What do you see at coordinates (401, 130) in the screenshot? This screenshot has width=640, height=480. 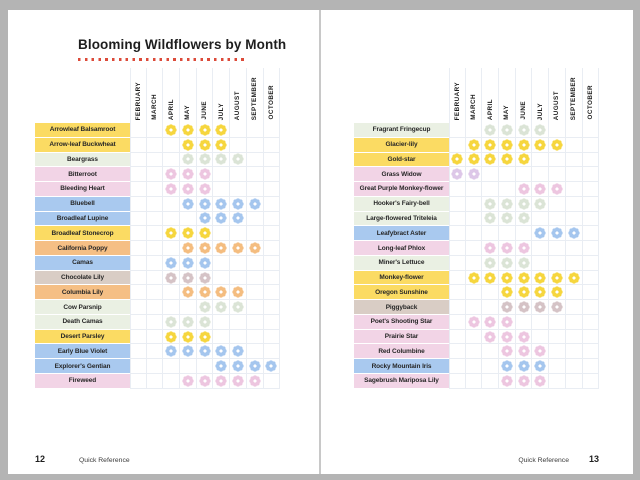 I see `row-label: Fragrant Fringecup` at bounding box center [401, 130].